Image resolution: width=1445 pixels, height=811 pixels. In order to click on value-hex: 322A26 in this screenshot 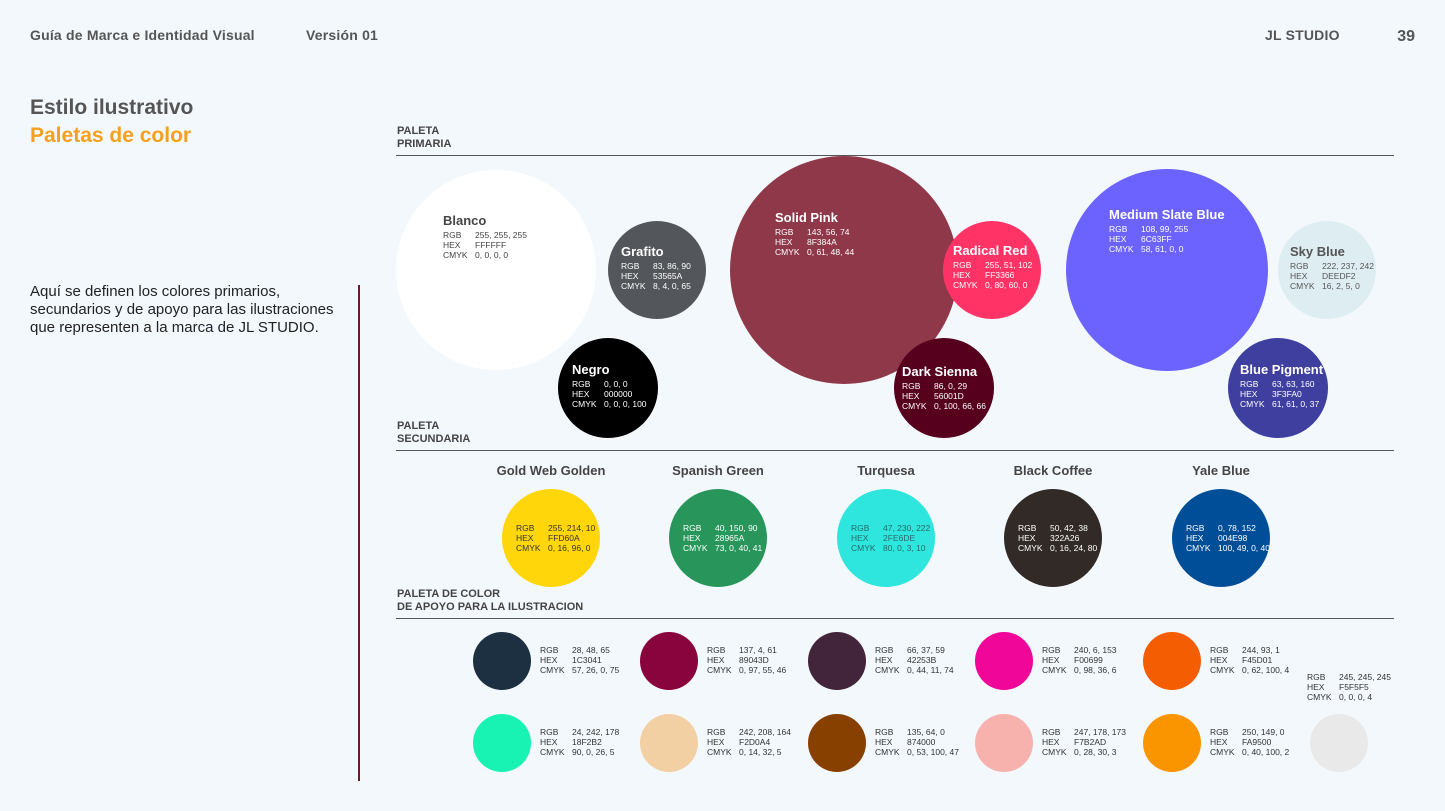, I will do `click(1065, 538)`.